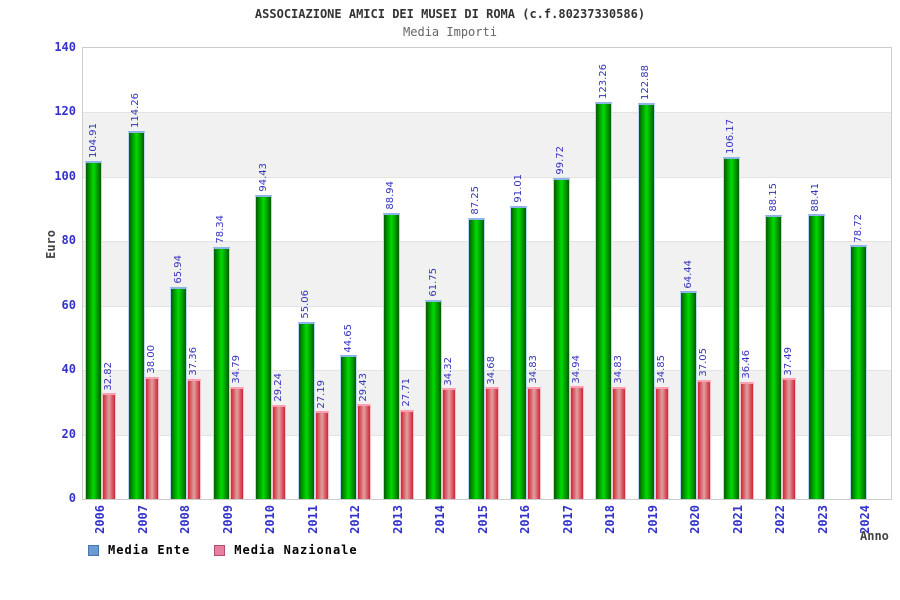  I want to click on y-tick-label: 120, so click(65, 111).